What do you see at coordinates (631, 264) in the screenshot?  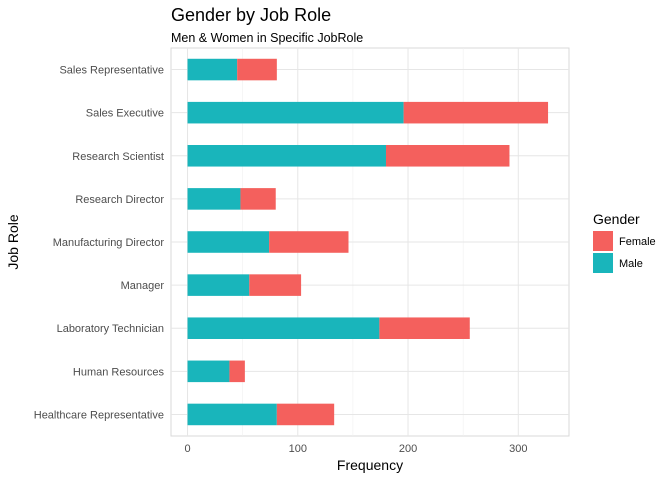 I see `legend-label-male: Male` at bounding box center [631, 264].